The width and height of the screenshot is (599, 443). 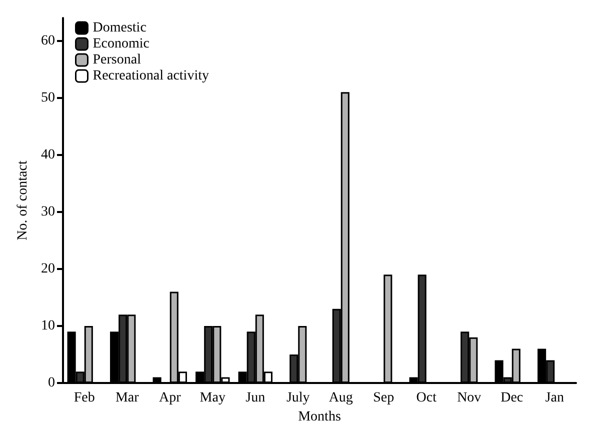 What do you see at coordinates (554, 398) in the screenshot?
I see `x-tick-label: Jan` at bounding box center [554, 398].